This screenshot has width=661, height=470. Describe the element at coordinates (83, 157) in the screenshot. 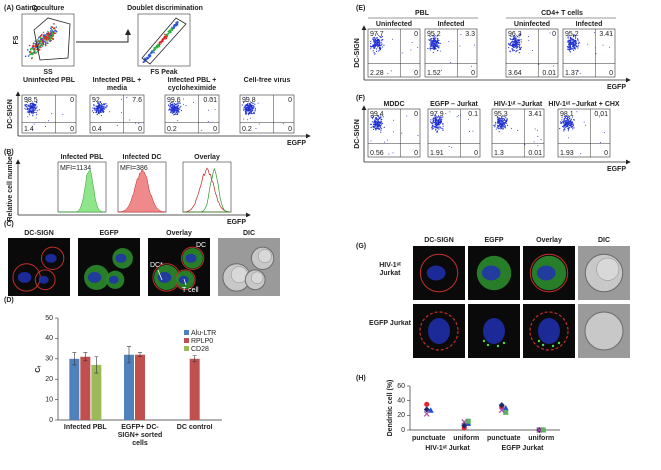

I see `plot-title: Infected PBL` at that location.